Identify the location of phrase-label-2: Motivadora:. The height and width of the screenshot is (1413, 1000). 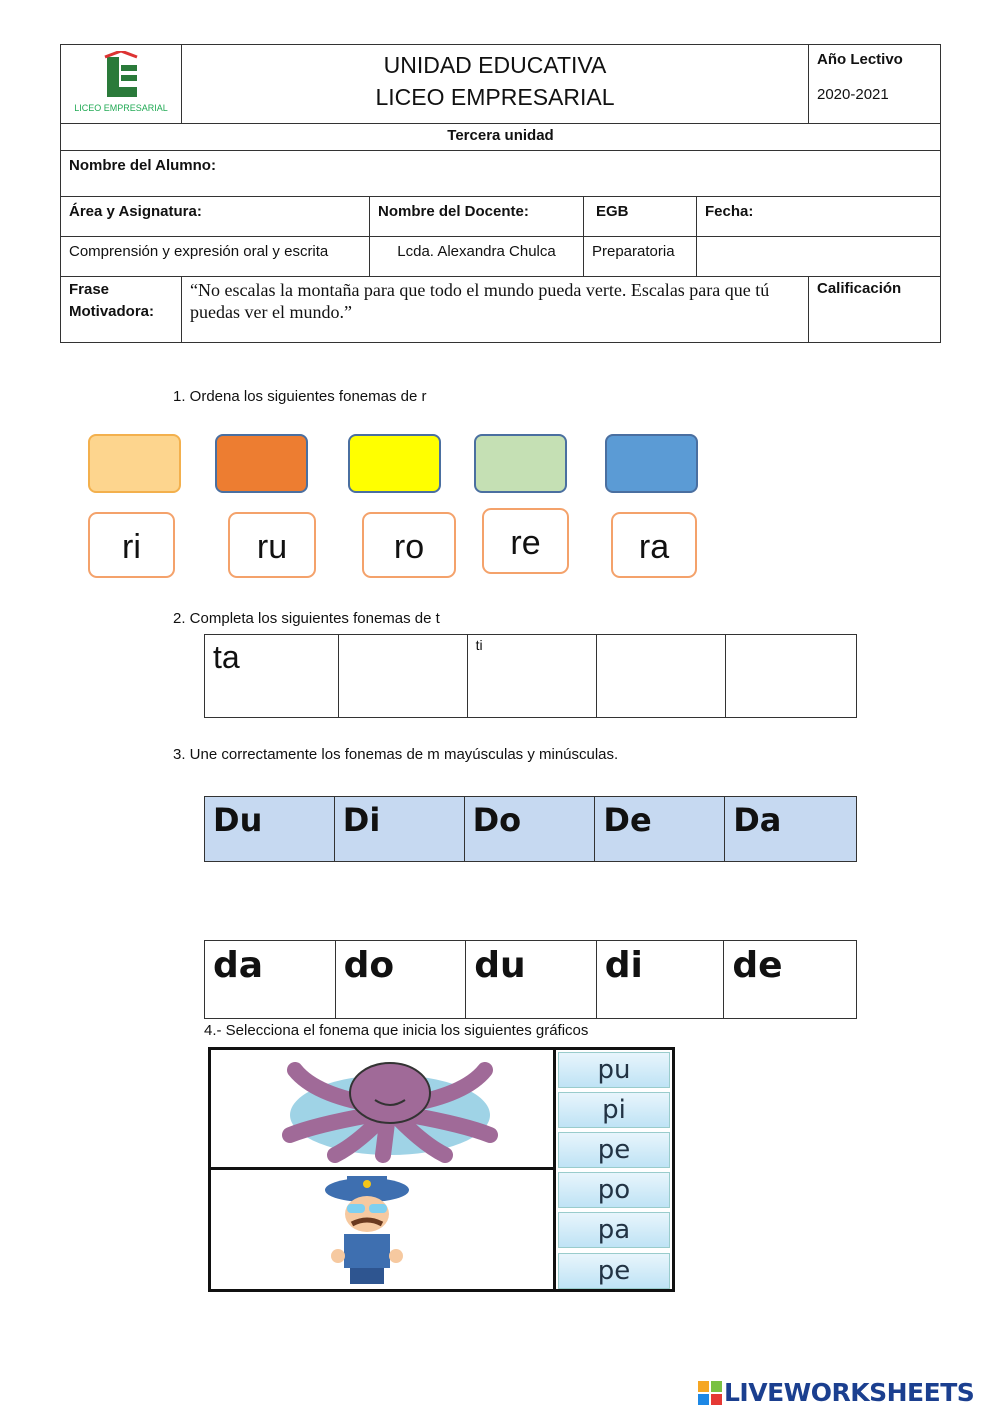
(112, 311).